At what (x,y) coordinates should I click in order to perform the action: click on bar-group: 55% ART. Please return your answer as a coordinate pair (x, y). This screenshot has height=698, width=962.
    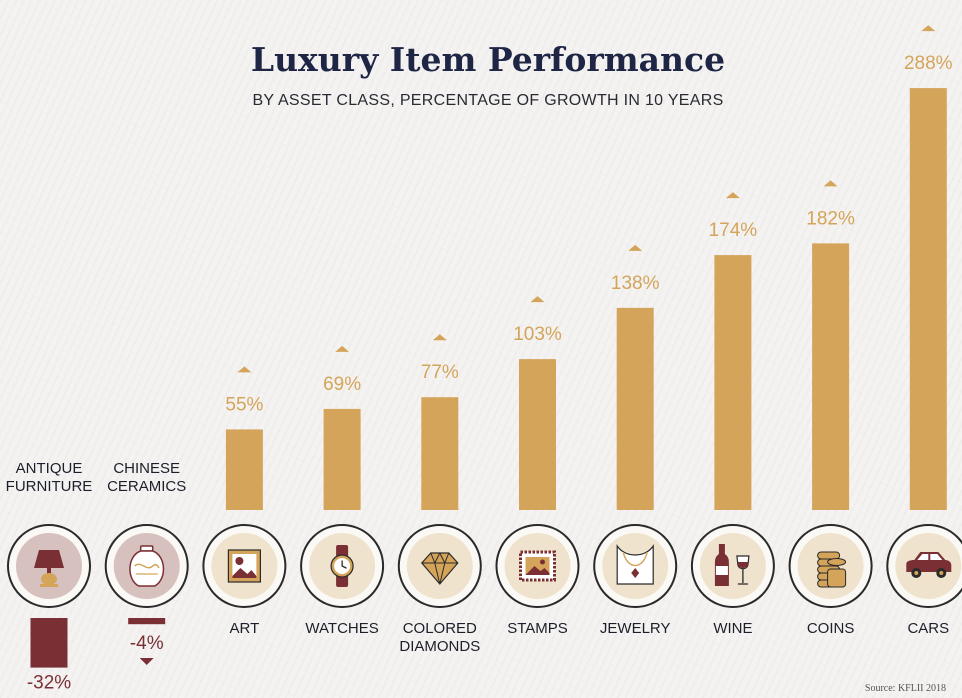
    Looking at the image, I should click on (244, 501).